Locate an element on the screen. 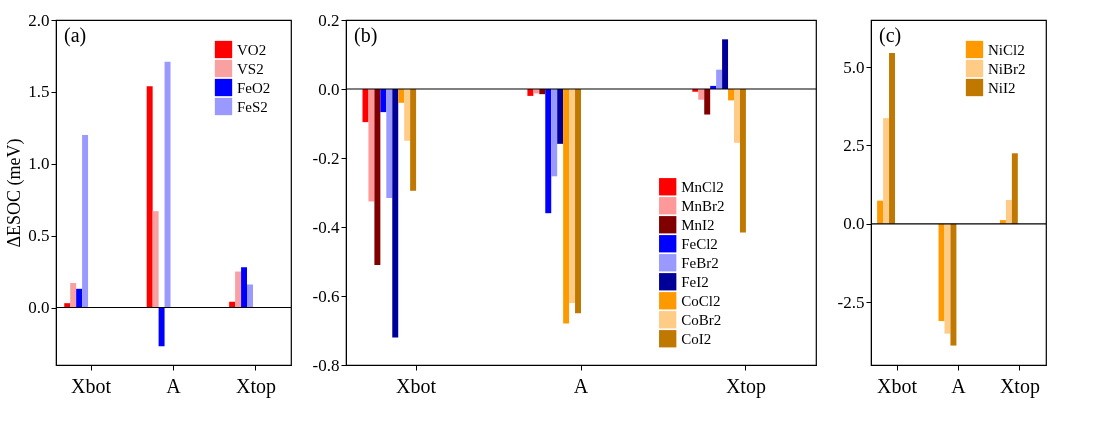 Image resolution: width=1113 pixels, height=426 pixels. legend-label: NiCl2 is located at coordinates (1006, 49).